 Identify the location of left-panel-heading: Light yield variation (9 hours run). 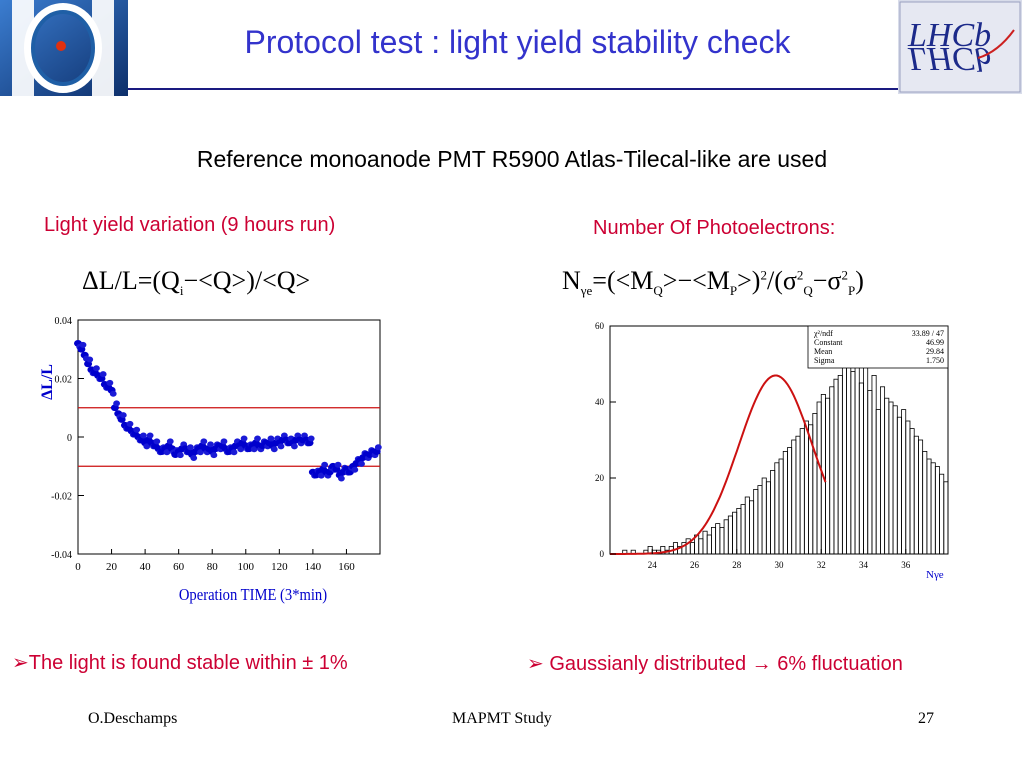
(190, 225).